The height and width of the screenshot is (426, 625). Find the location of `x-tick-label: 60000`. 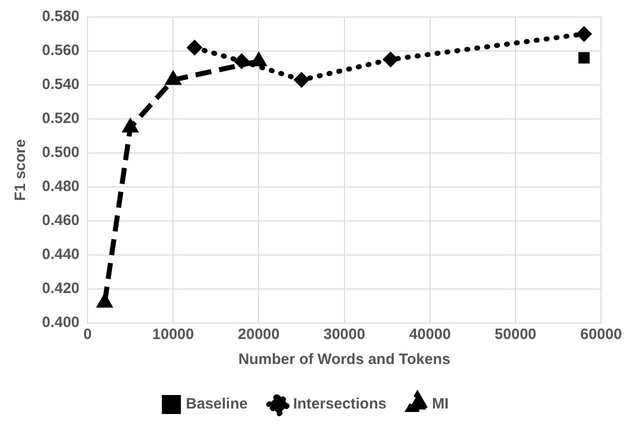

x-tick-label: 60000 is located at coordinates (601, 335).